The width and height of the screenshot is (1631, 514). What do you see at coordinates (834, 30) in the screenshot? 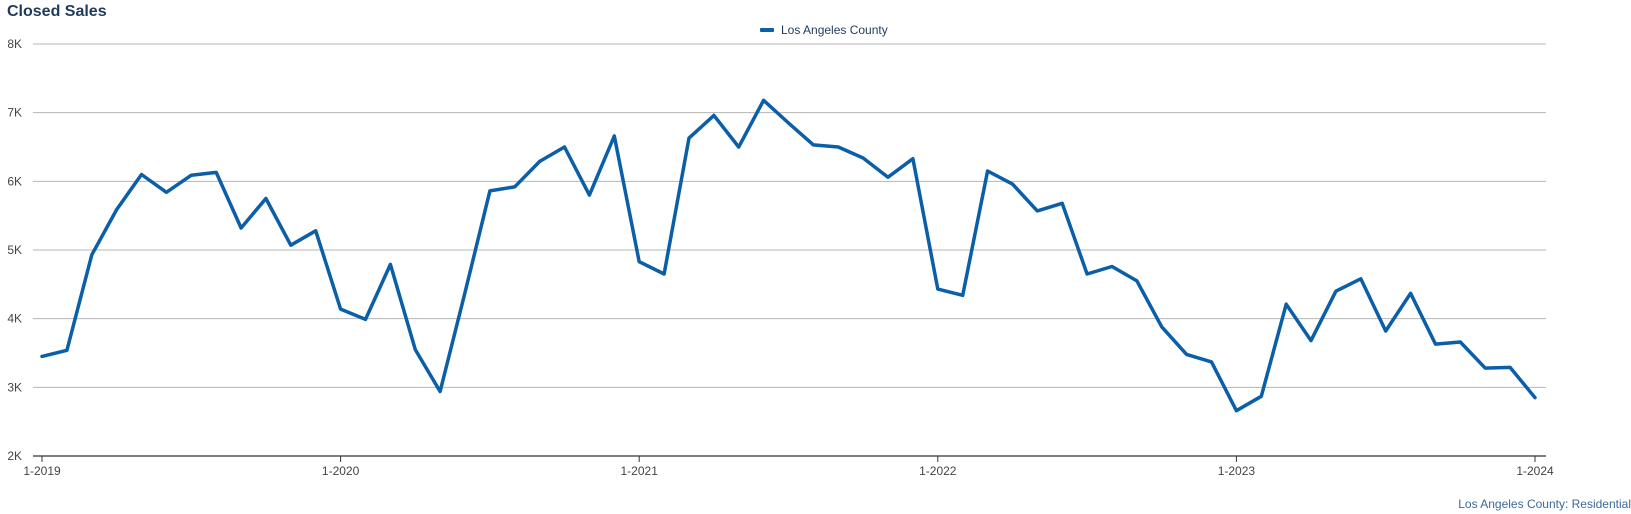
I see `legend-label: Los Angeles County` at bounding box center [834, 30].